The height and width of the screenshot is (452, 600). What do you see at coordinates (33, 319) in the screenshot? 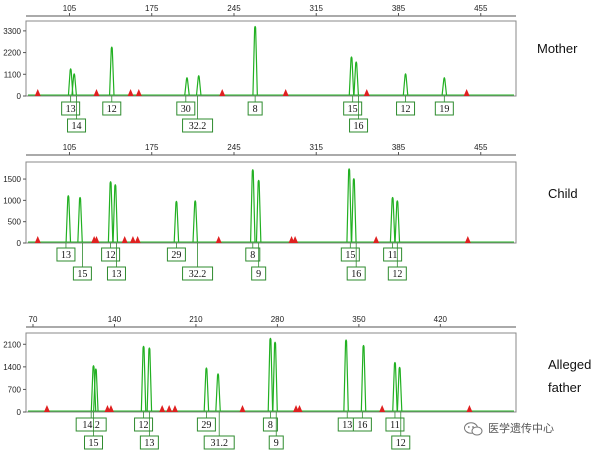
I see `x-tick-label: 70` at bounding box center [33, 319].